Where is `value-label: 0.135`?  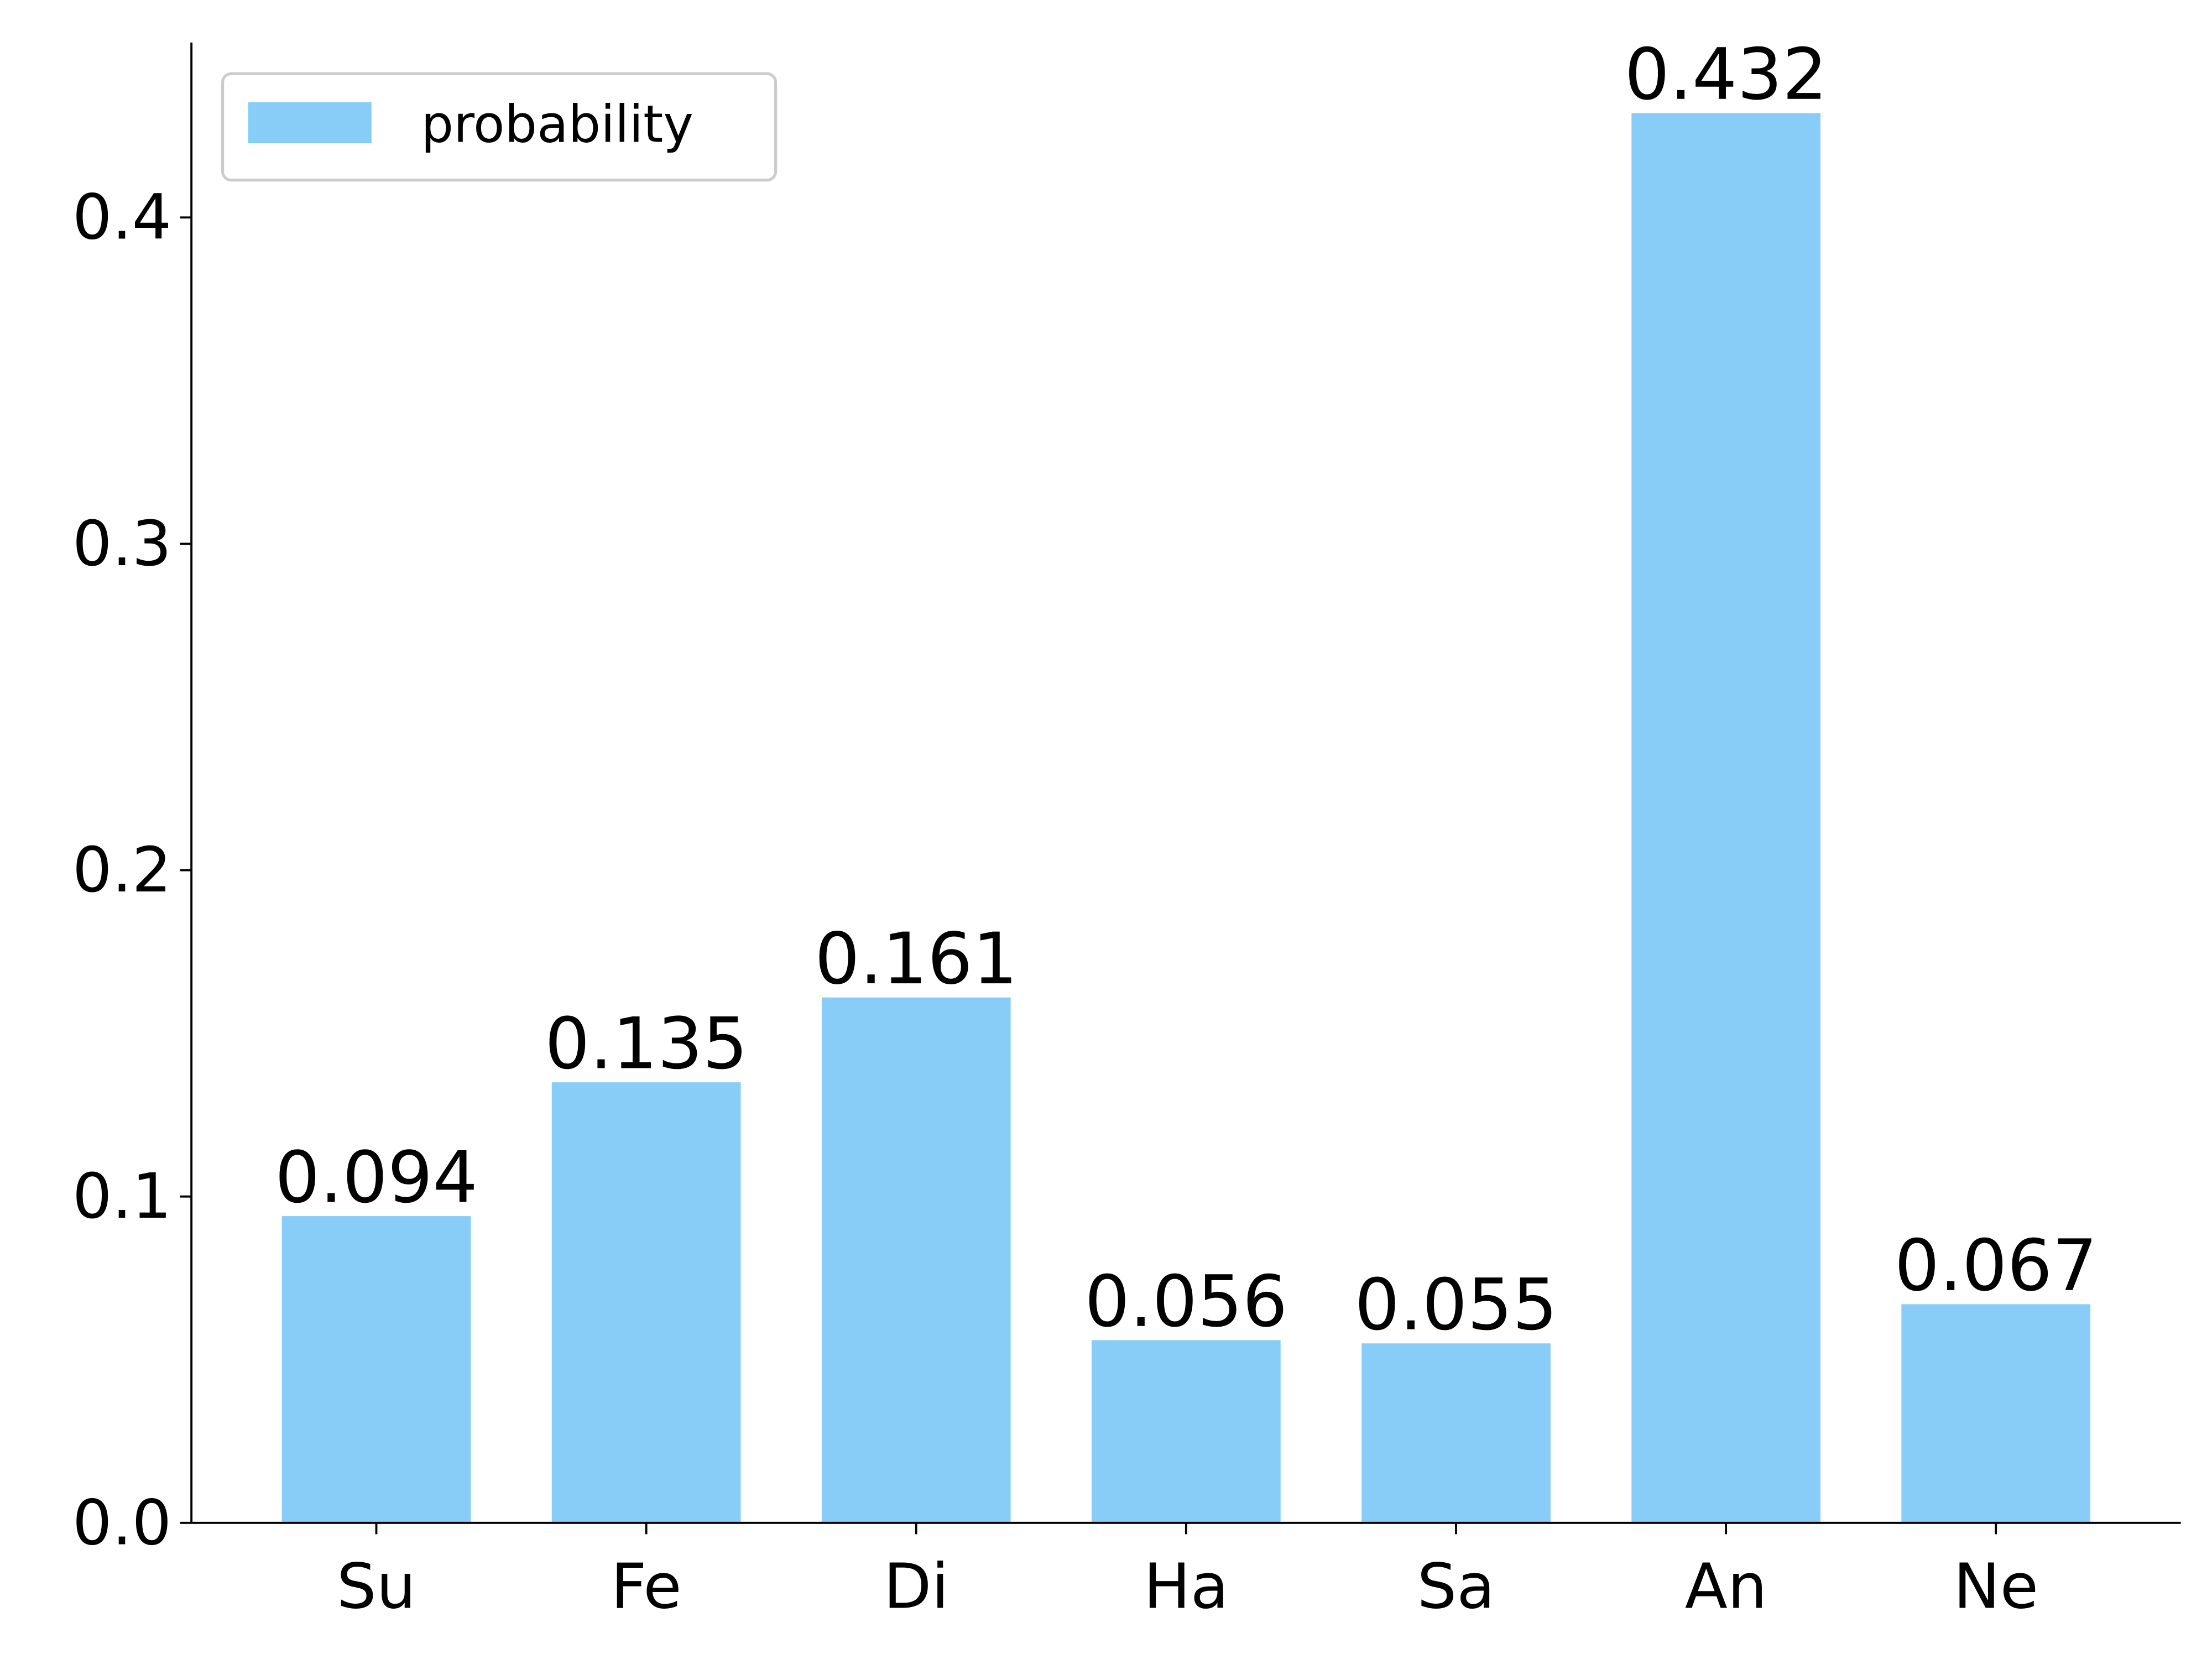
value-label: 0.135 is located at coordinates (647, 1045).